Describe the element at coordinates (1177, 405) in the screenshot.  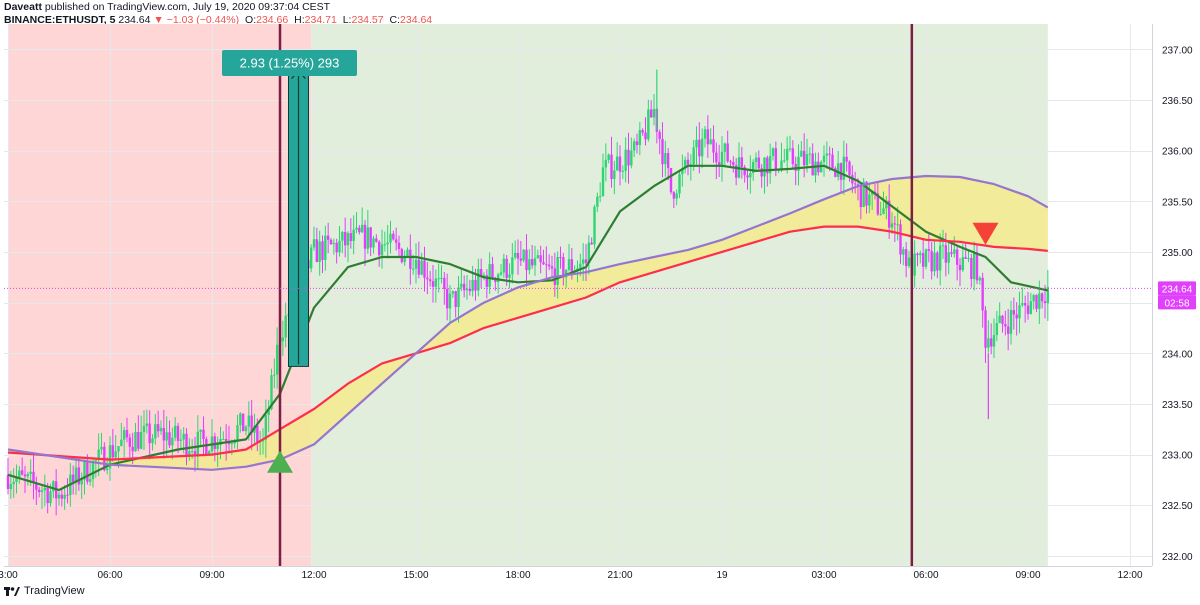
I see `y-tick-label: 233.50` at that location.